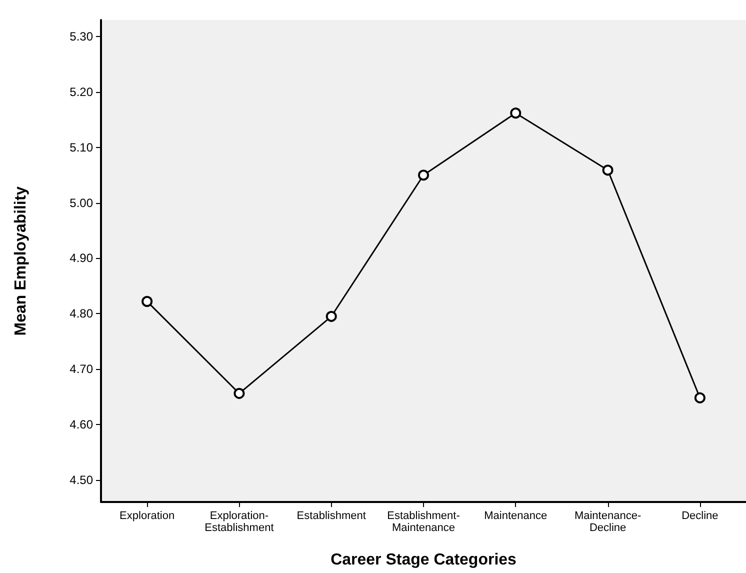 Image resolution: width=746 pixels, height=573 pixels. I want to click on x-tick-label: Maintenance-Decline, so click(608, 522).